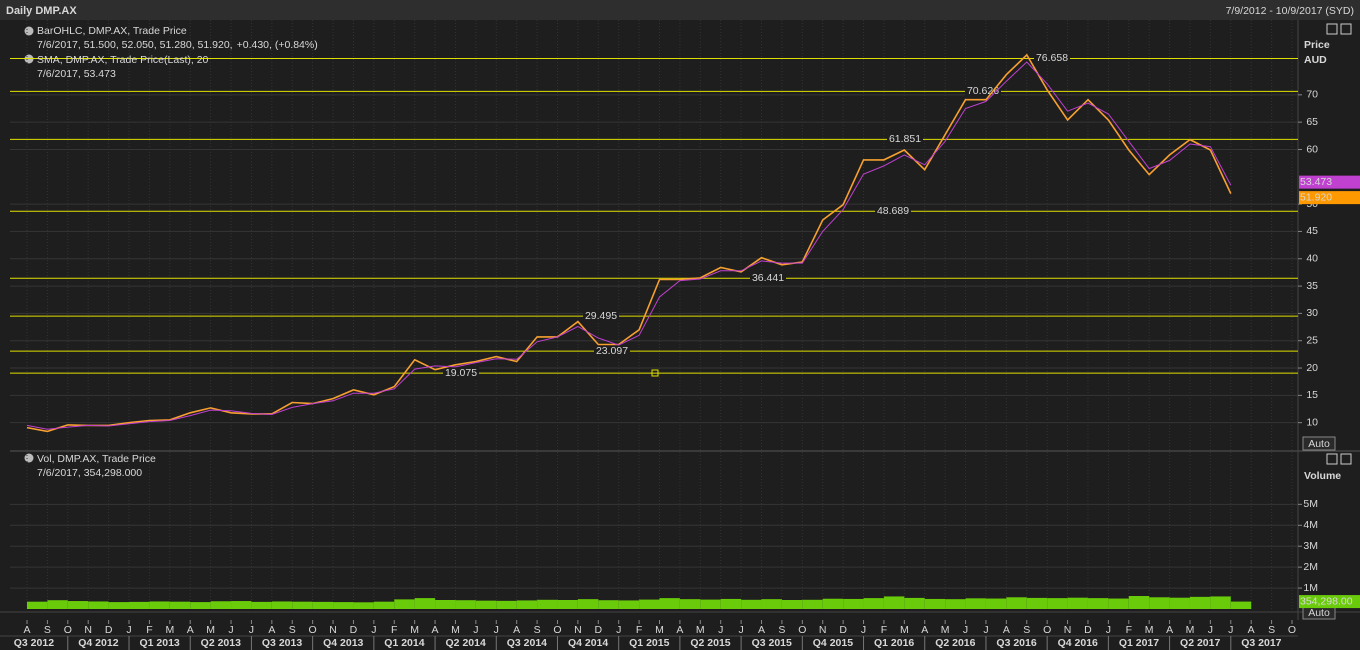 This screenshot has height=650, width=1360. What do you see at coordinates (772, 643) in the screenshot?
I see `quarter-label: Q3 2015` at bounding box center [772, 643].